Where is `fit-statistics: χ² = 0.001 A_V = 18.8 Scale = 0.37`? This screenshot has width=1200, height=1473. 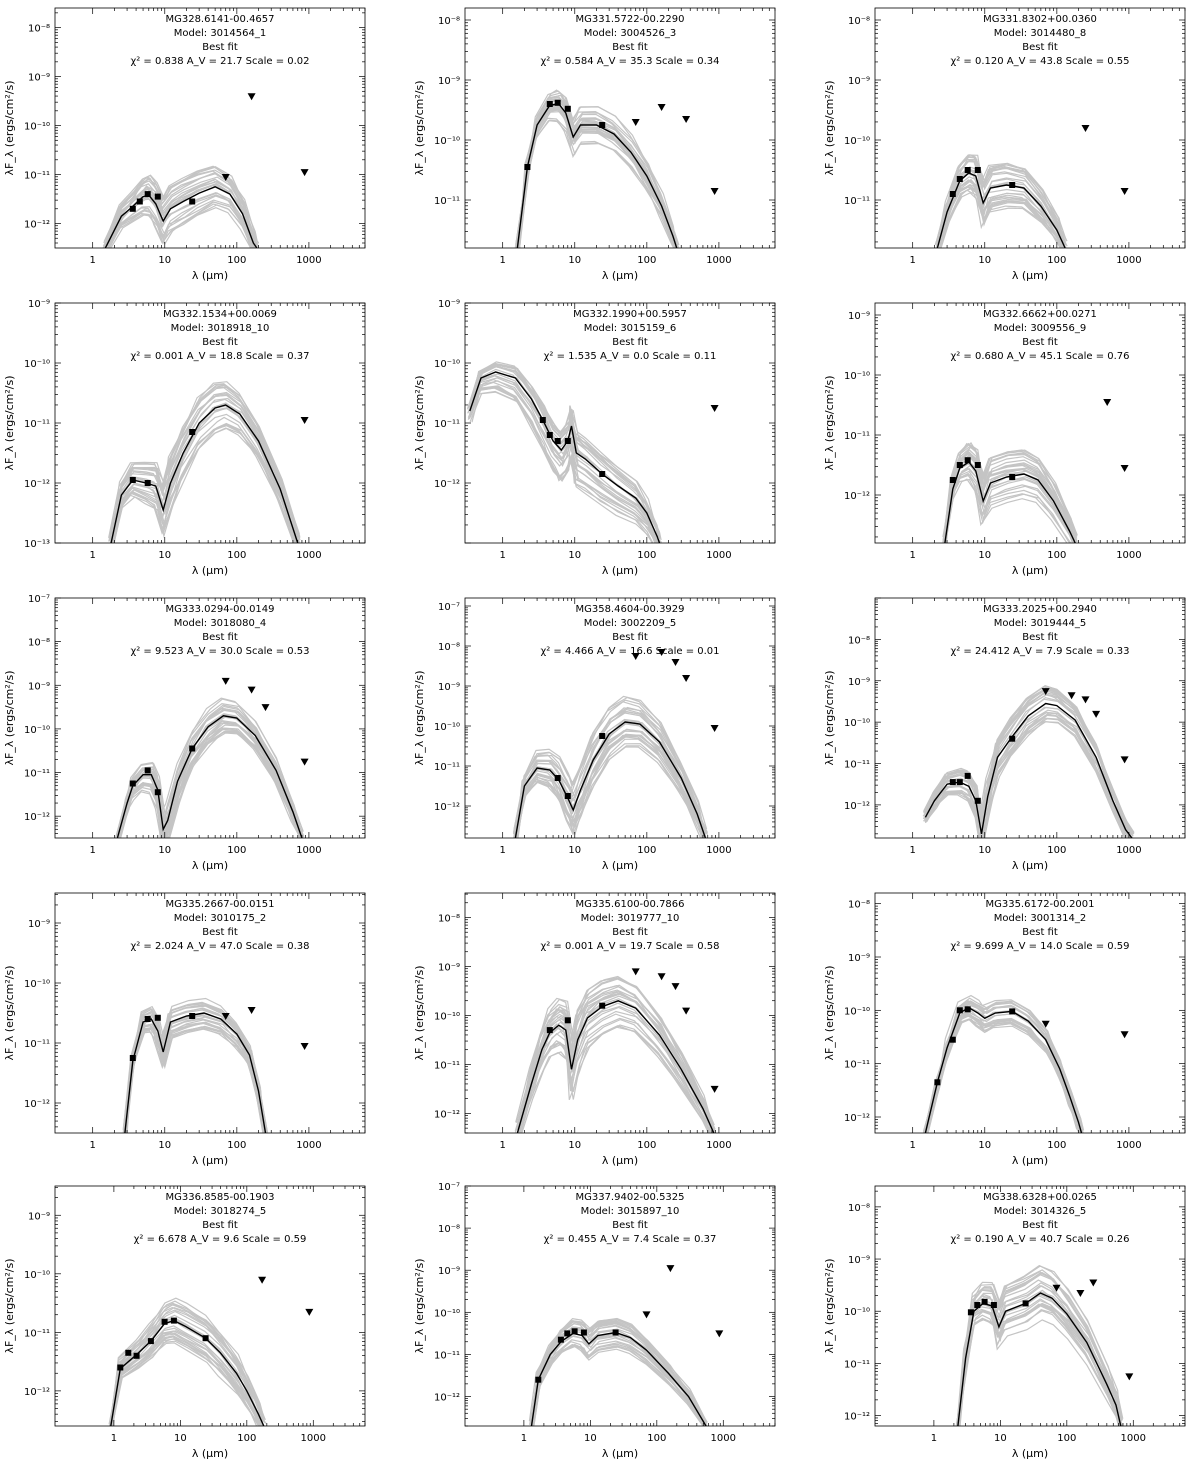 fit-statistics: χ² = 0.001 A_V = 18.8 Scale = 0.37 is located at coordinates (219, 356).